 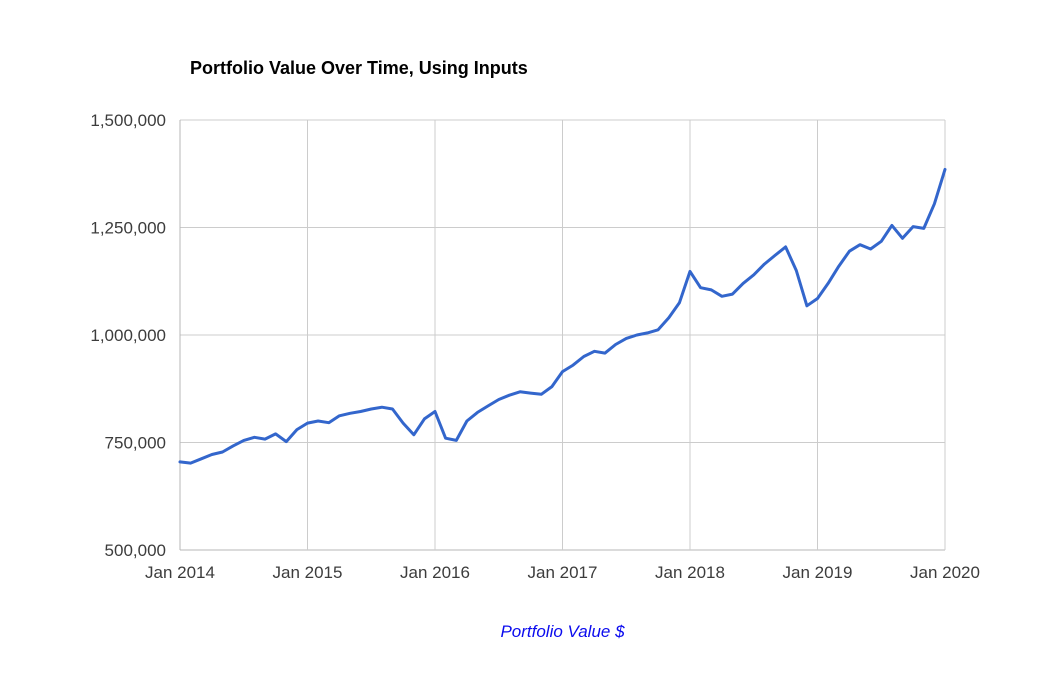 What do you see at coordinates (945, 572) in the screenshot?
I see `x-tick-label: Jan 2020` at bounding box center [945, 572].